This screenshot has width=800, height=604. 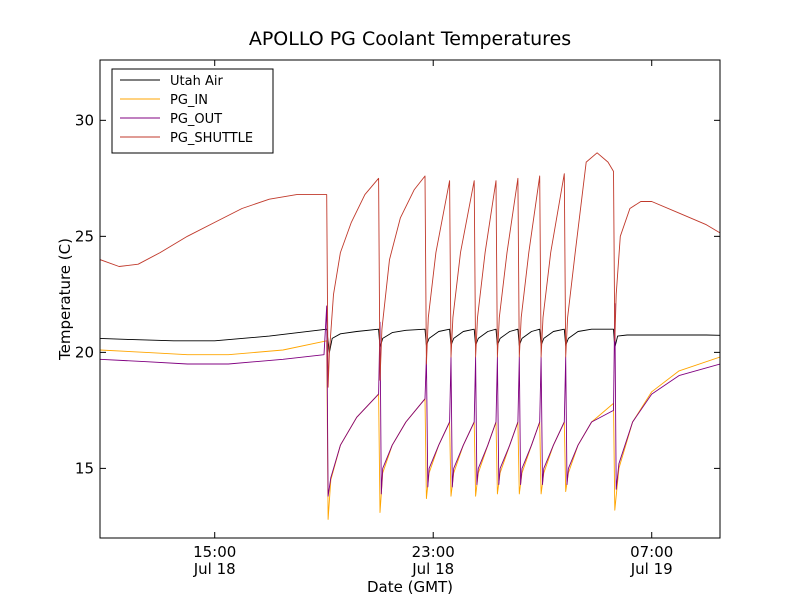 What do you see at coordinates (84, 352) in the screenshot?
I see `y-tick-label: 20` at bounding box center [84, 352].